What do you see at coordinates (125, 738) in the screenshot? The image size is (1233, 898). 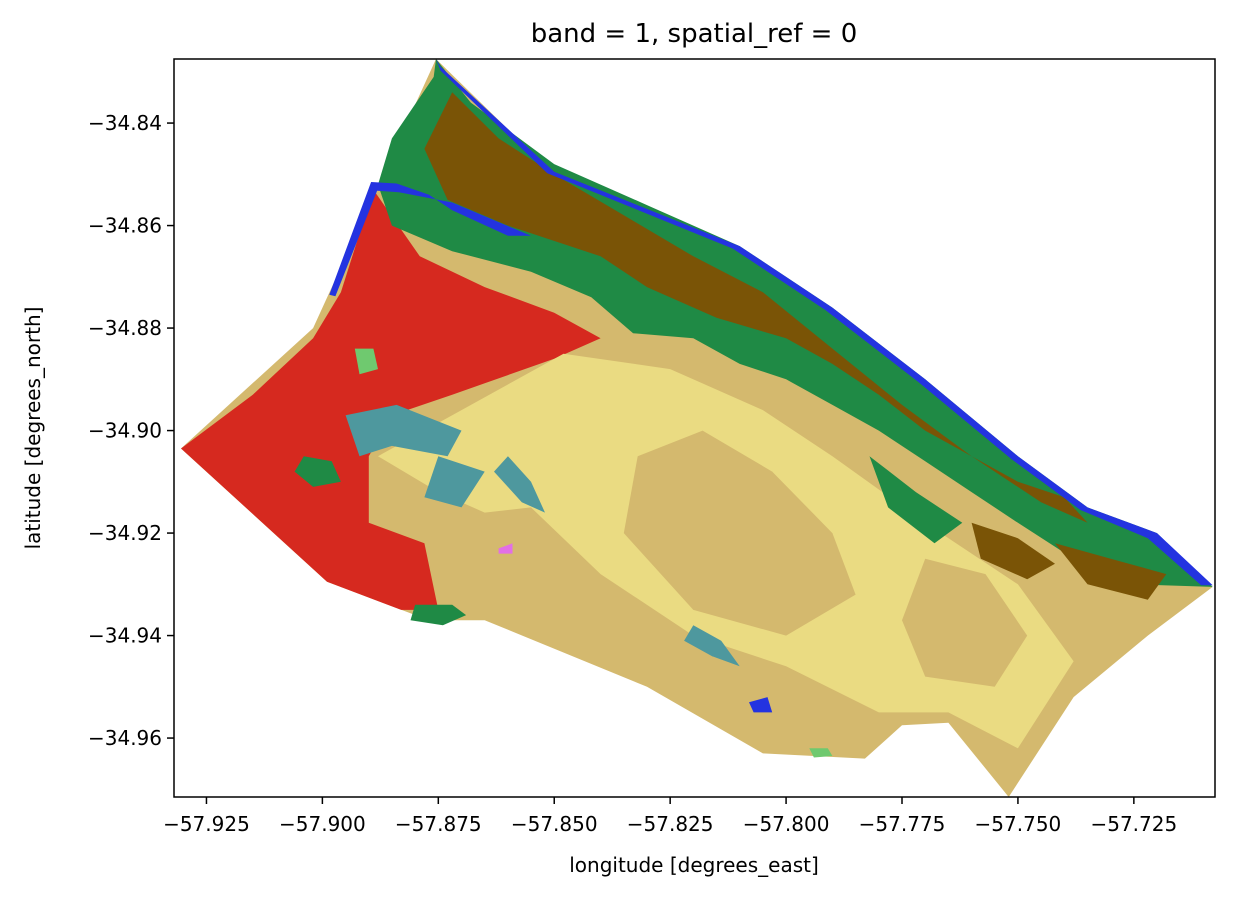 I see `y-tick-label: −34.96` at bounding box center [125, 738].